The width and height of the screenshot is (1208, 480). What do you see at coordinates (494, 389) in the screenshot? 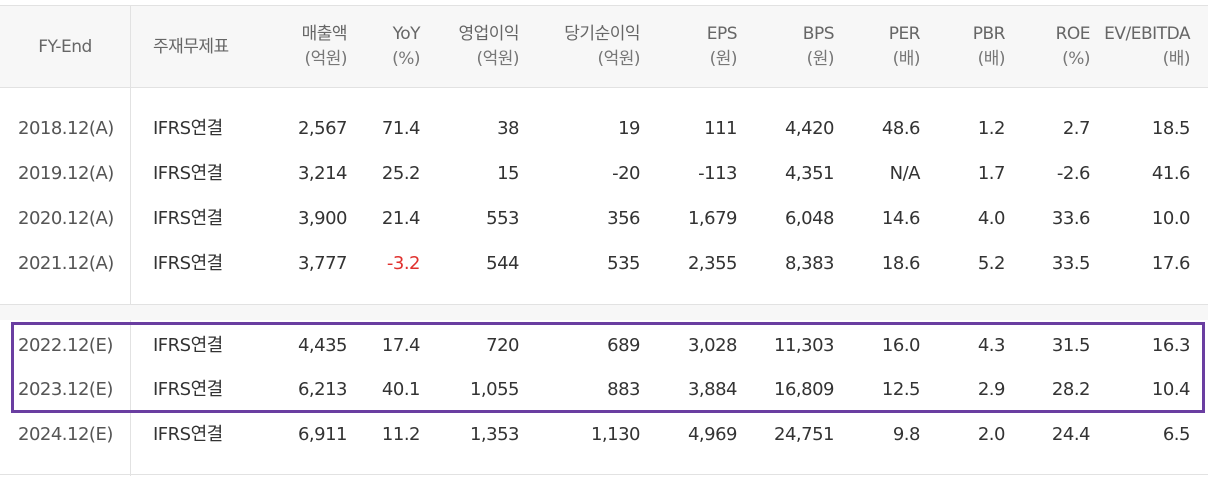
I see `cell-operating-profit: 1,055` at bounding box center [494, 389].